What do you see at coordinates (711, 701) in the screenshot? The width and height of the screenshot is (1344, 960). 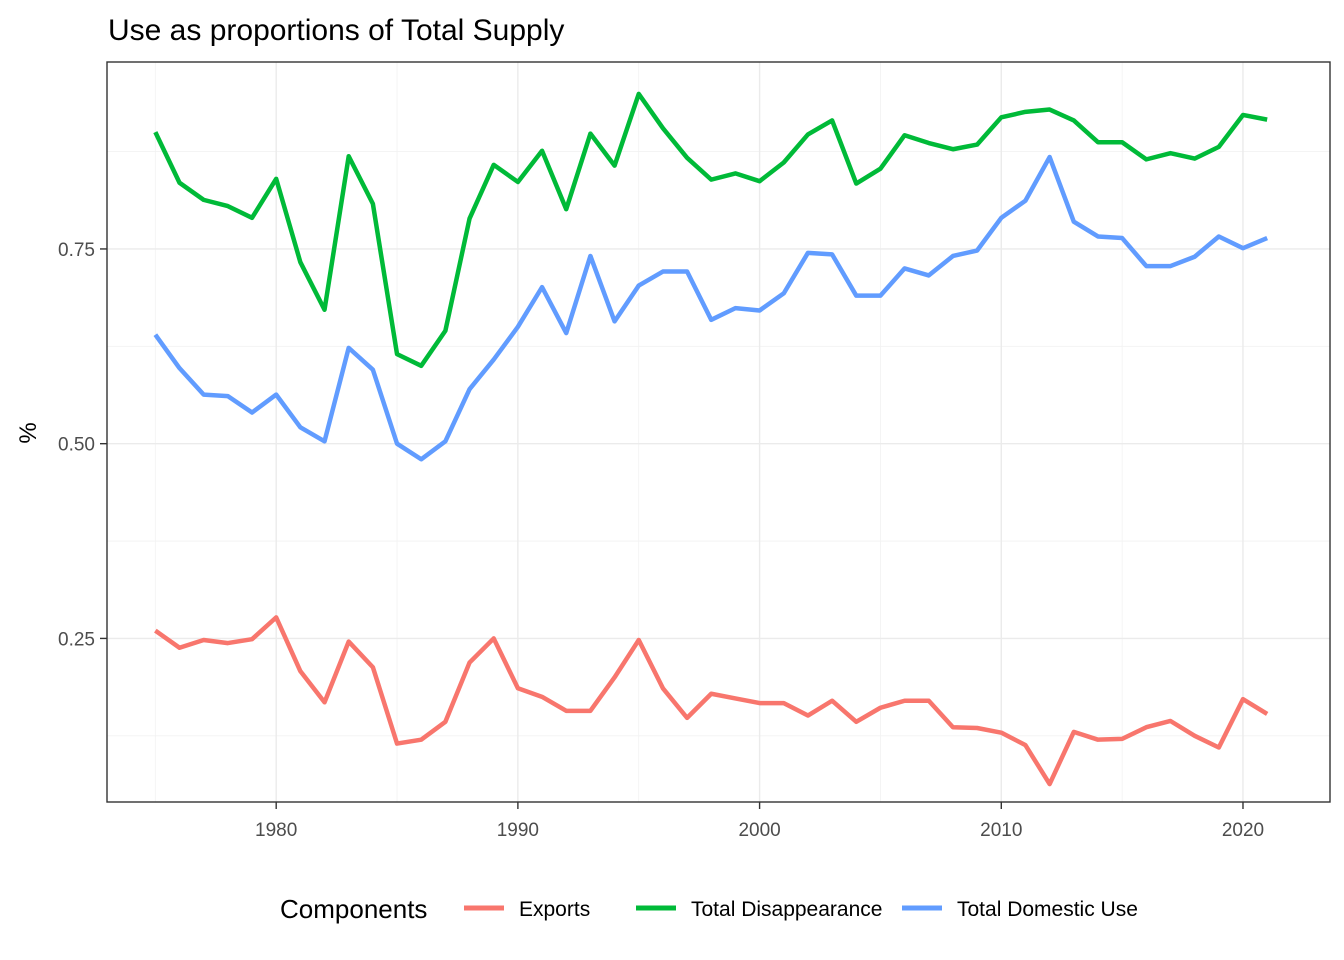 I see `series-line-exports` at bounding box center [711, 701].